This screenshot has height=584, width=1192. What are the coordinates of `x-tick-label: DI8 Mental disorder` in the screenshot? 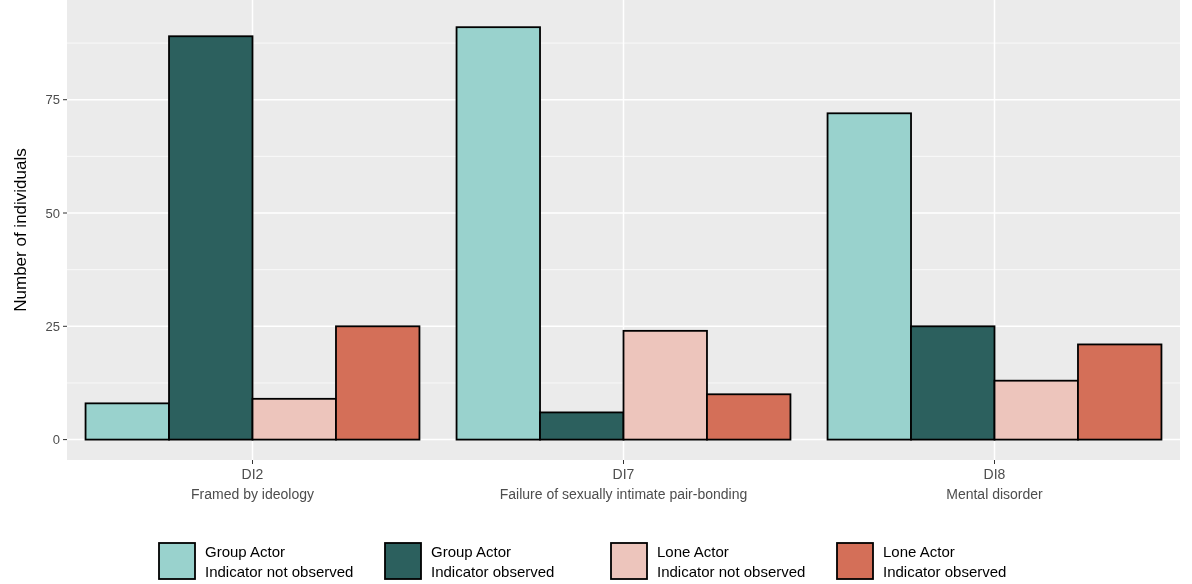 It's located at (995, 484).